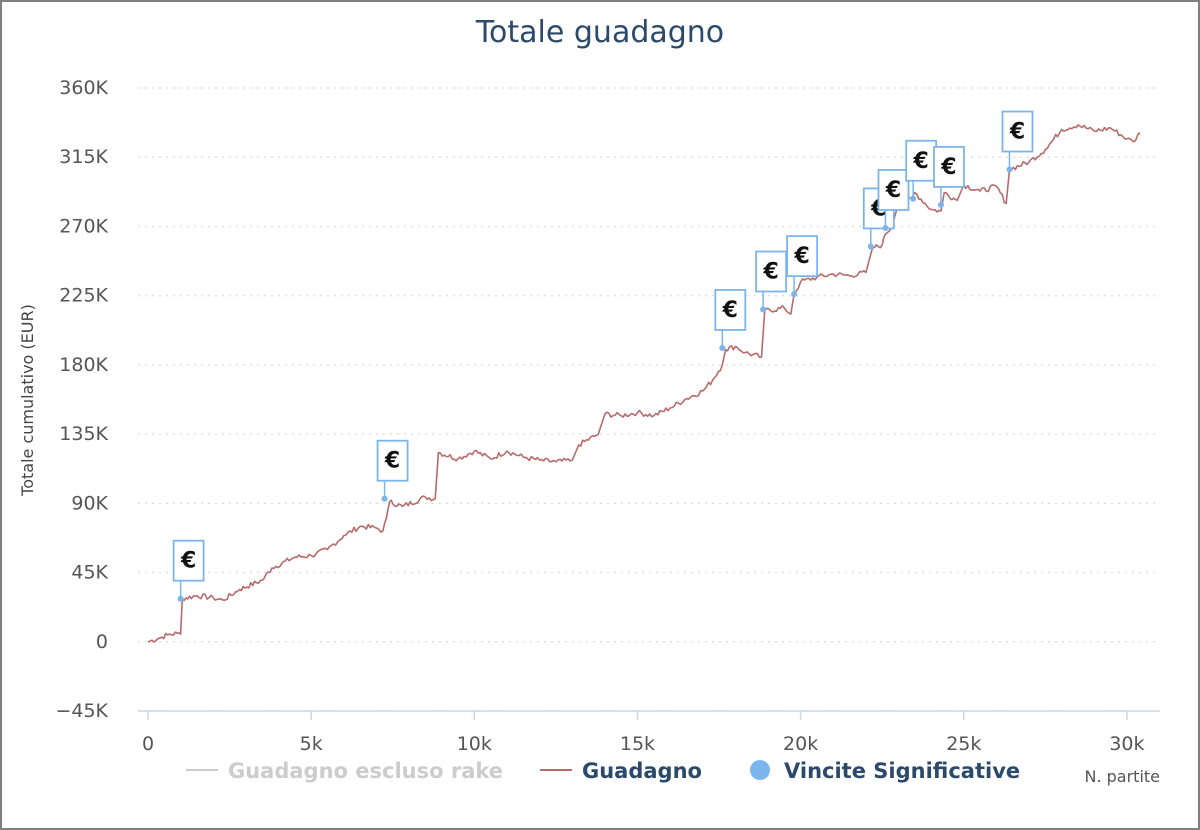 The image size is (1200, 830). I want to click on y-tick-label: 315K, so click(83, 157).